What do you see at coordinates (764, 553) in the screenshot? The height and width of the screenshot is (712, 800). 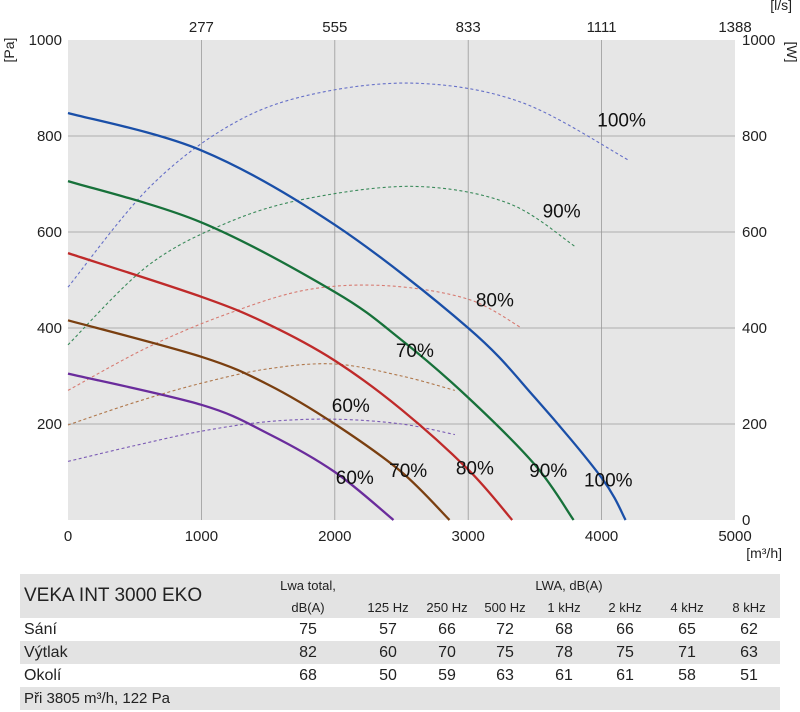 I see `x-bottom-unit: [m³/h]` at bounding box center [764, 553].